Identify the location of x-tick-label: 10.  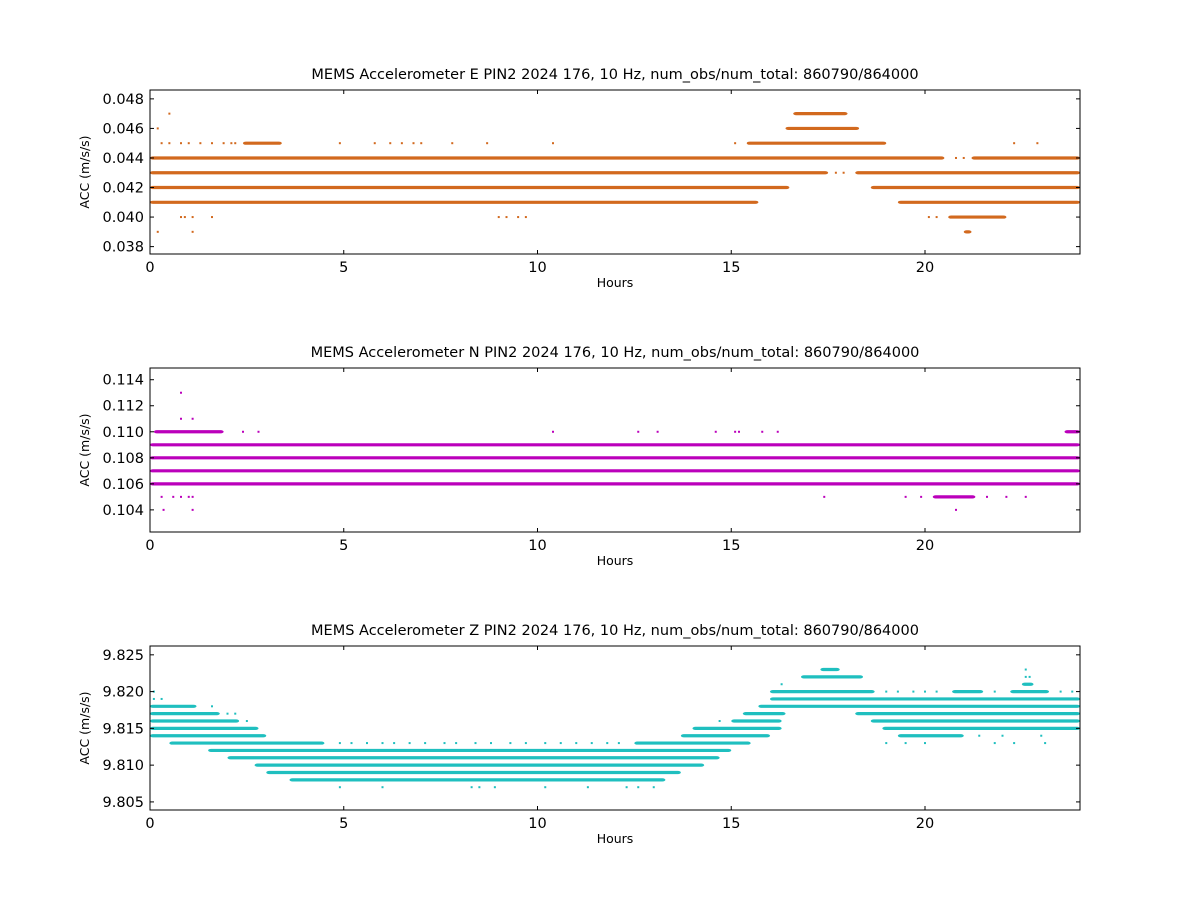
(537, 824).